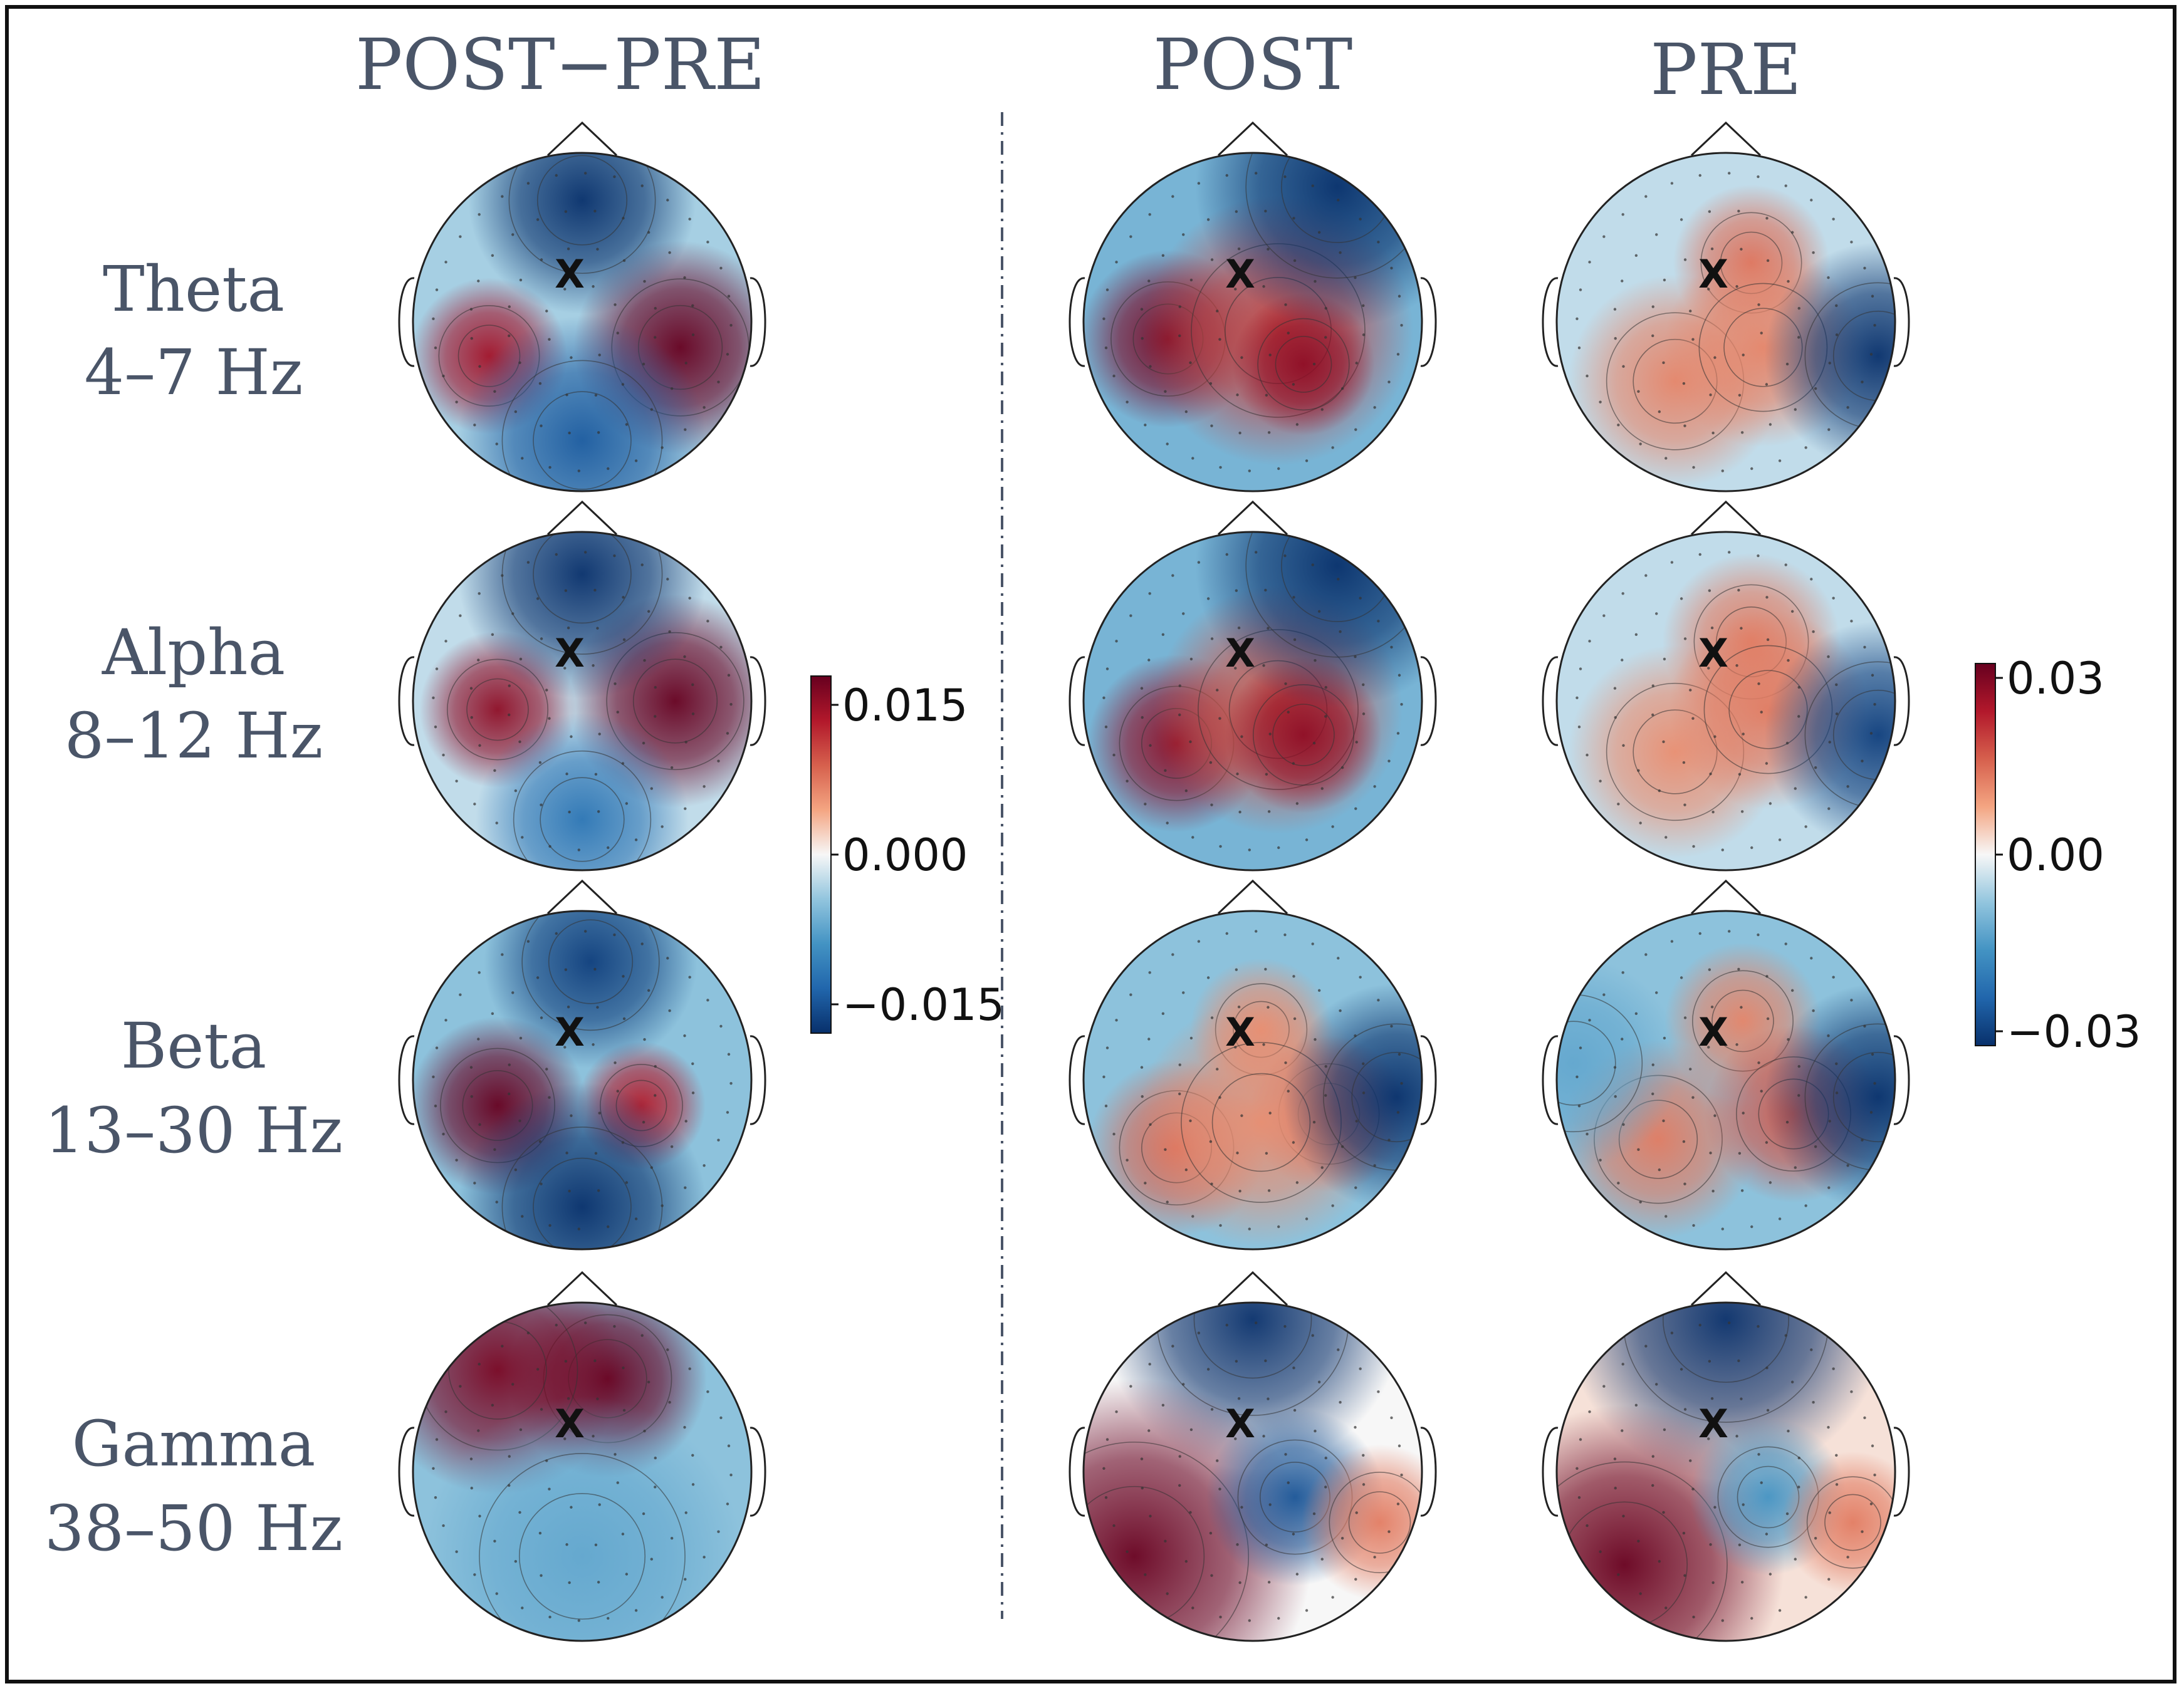  I want to click on marker-x: X, so click(1240, 1032).